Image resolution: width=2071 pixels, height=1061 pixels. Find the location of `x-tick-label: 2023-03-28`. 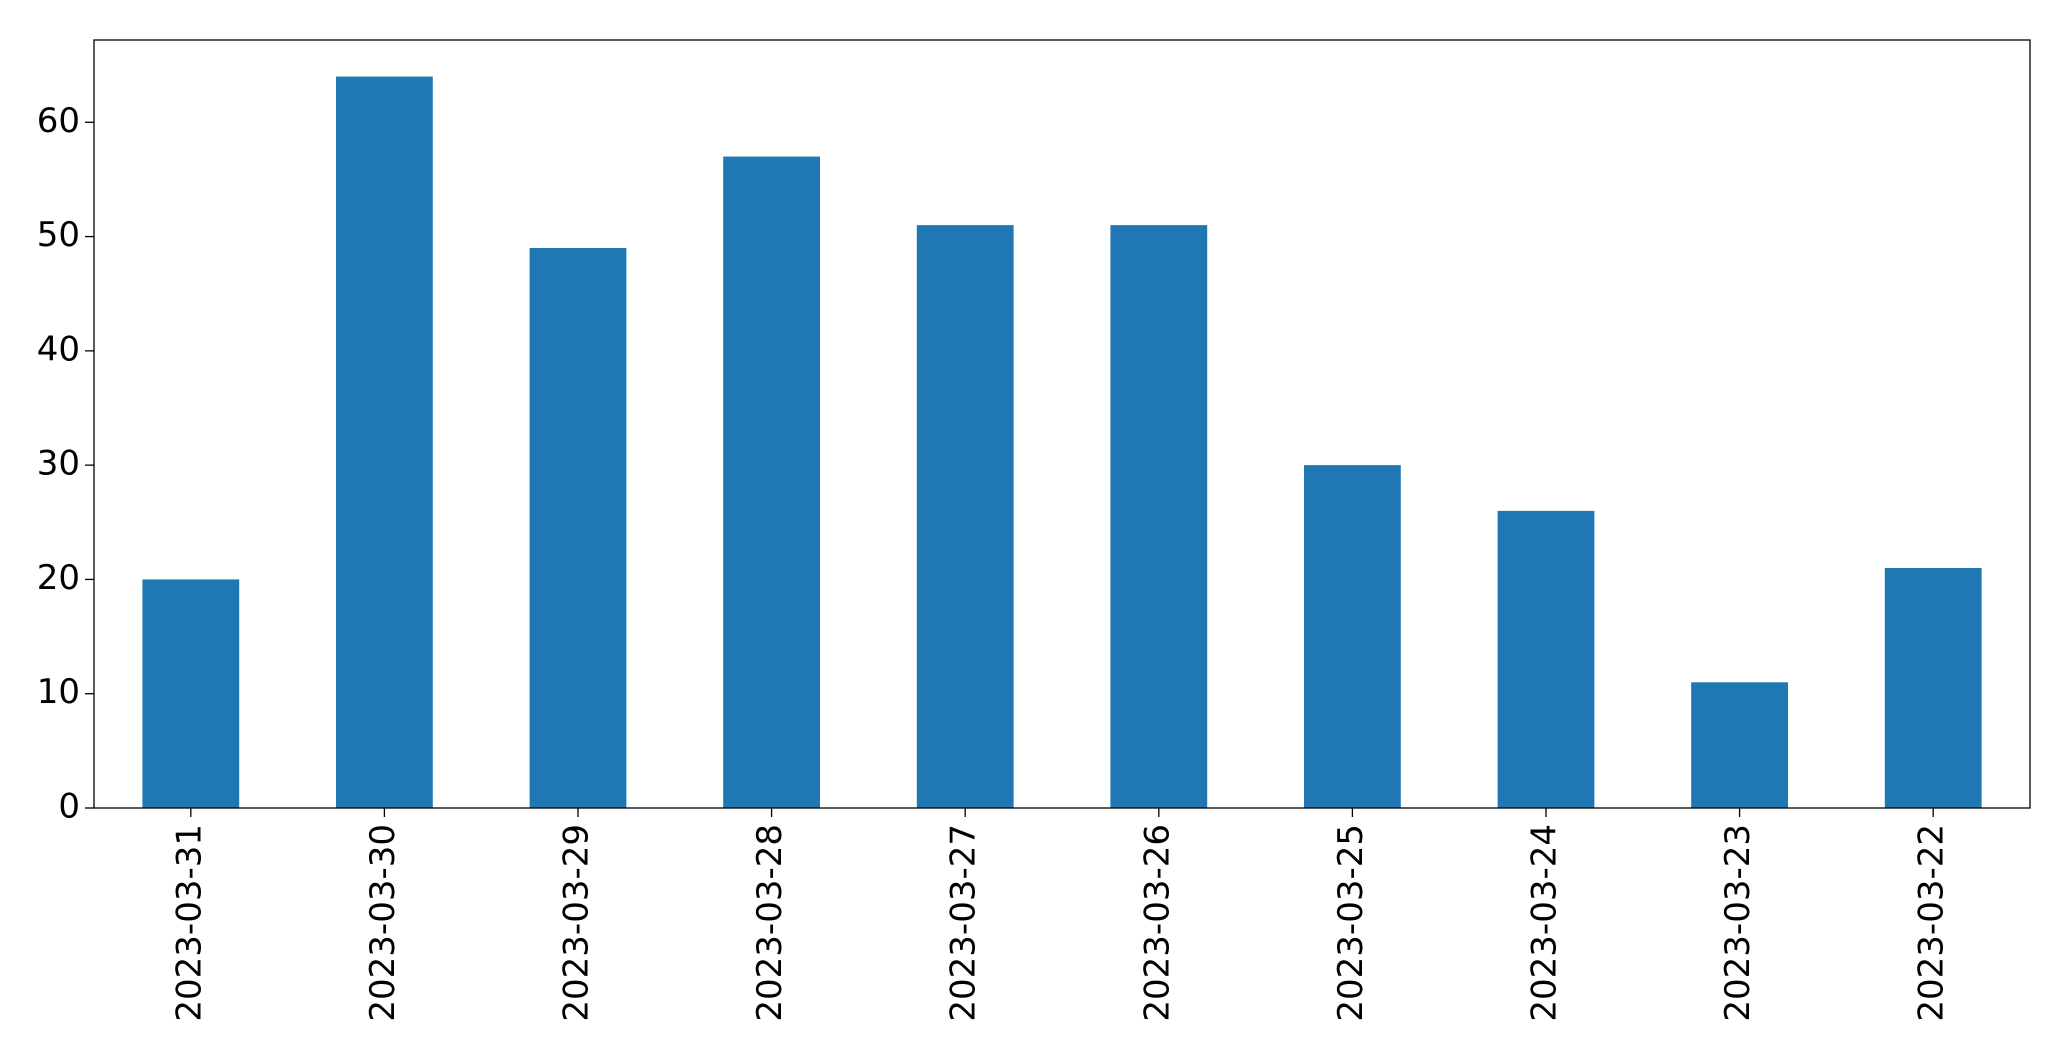

x-tick-label: 2023-03-28 is located at coordinates (770, 923).